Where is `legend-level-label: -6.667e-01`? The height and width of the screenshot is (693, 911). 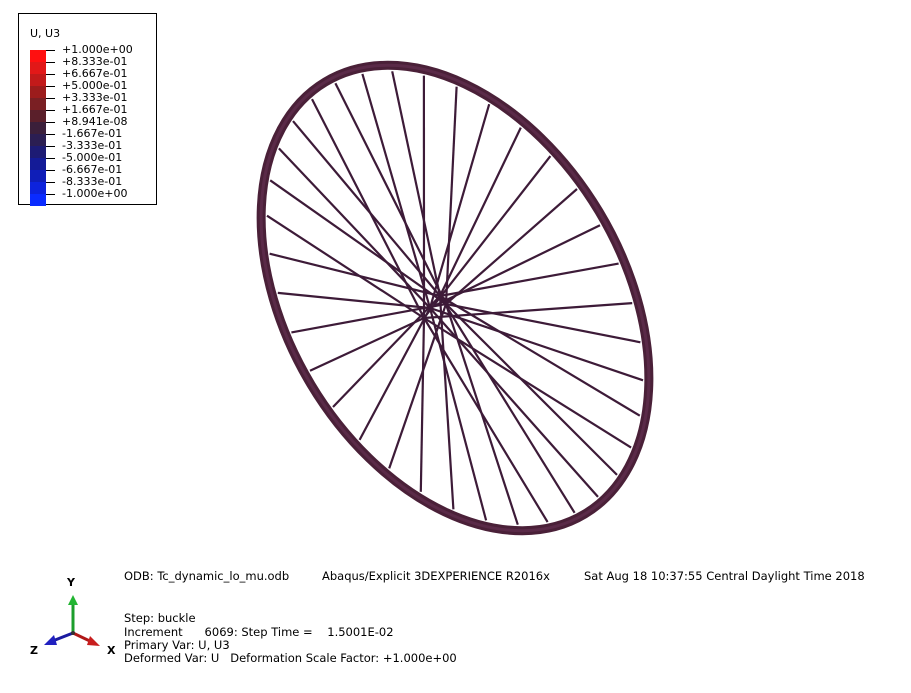
legend-level-label: -6.667e-01 is located at coordinates (92, 169).